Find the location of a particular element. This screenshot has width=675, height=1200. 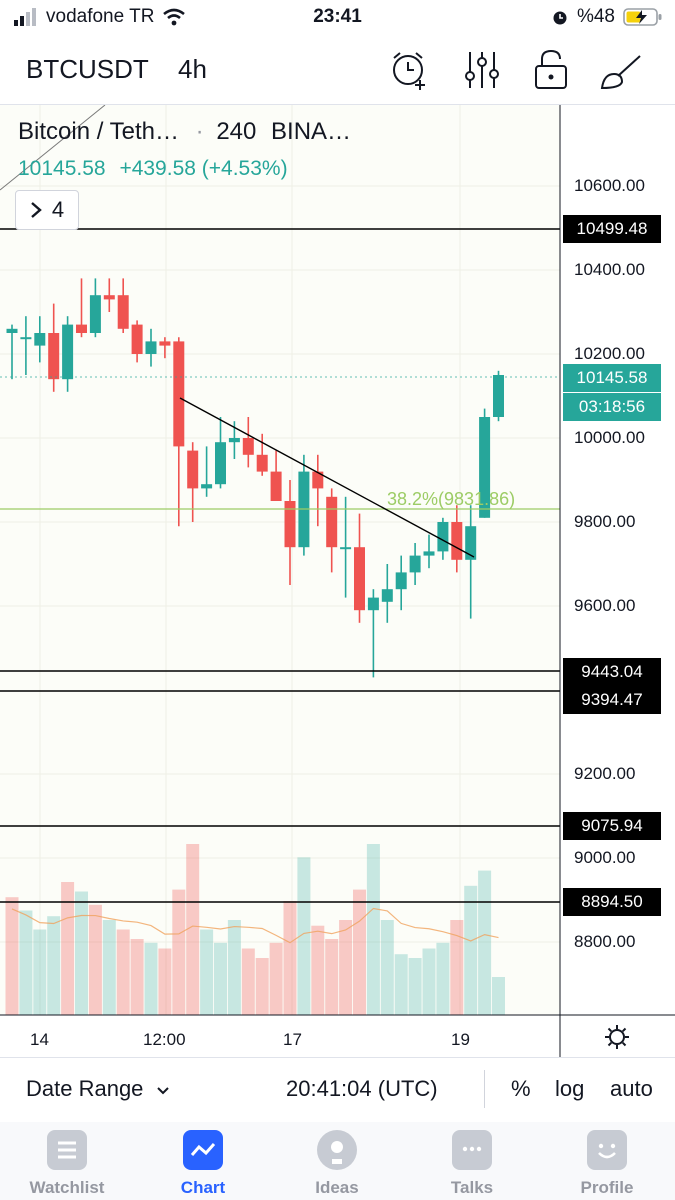

status-left: vodafone TR is located at coordinates (100, 17).